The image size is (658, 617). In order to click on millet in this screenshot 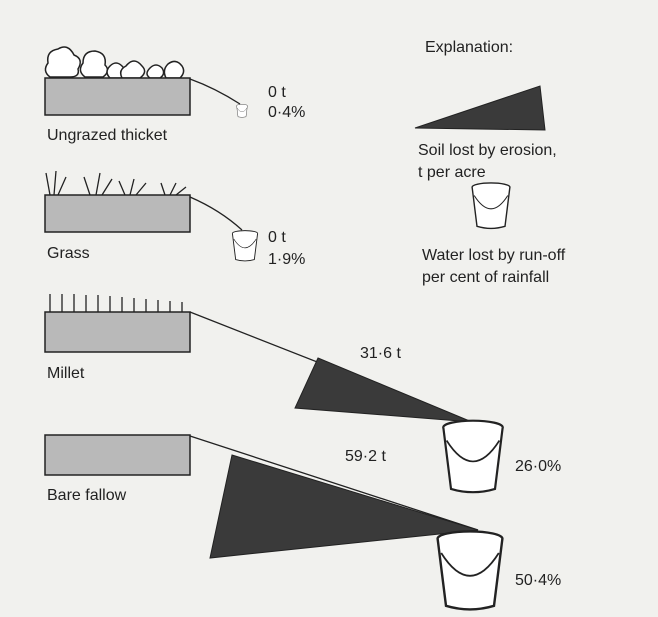, I will do `click(116, 303)`.